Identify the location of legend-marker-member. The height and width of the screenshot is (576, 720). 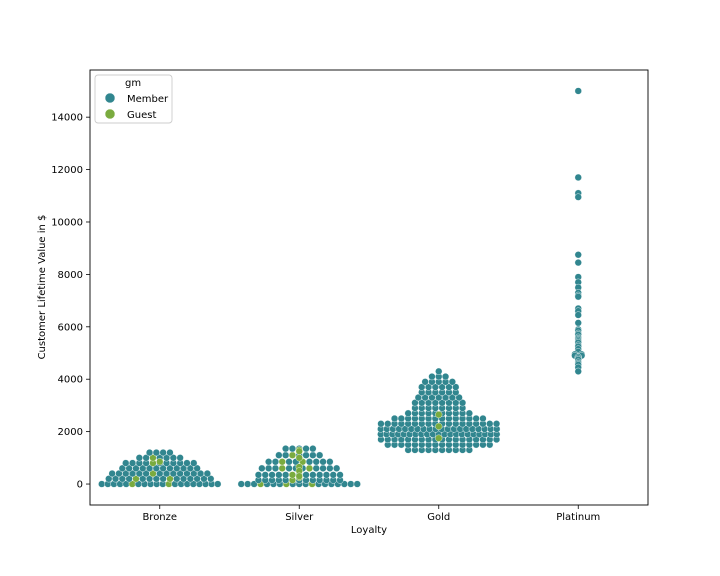
(110, 98).